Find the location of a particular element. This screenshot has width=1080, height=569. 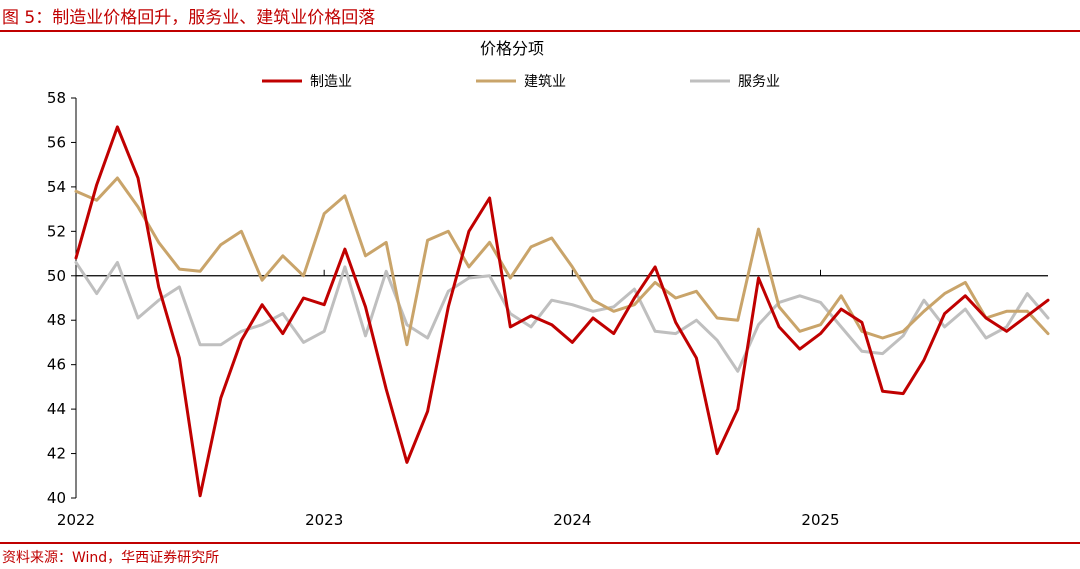

x-tick-label: 2025 is located at coordinates (820, 520).